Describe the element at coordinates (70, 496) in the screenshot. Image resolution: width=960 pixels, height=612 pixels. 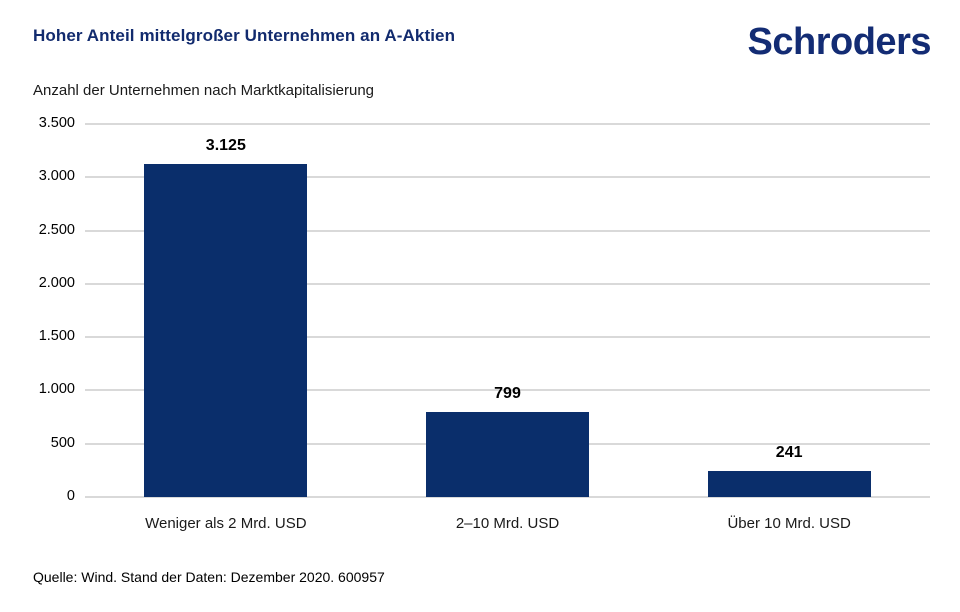
I see `y-axis-tick-label: 0` at that location.